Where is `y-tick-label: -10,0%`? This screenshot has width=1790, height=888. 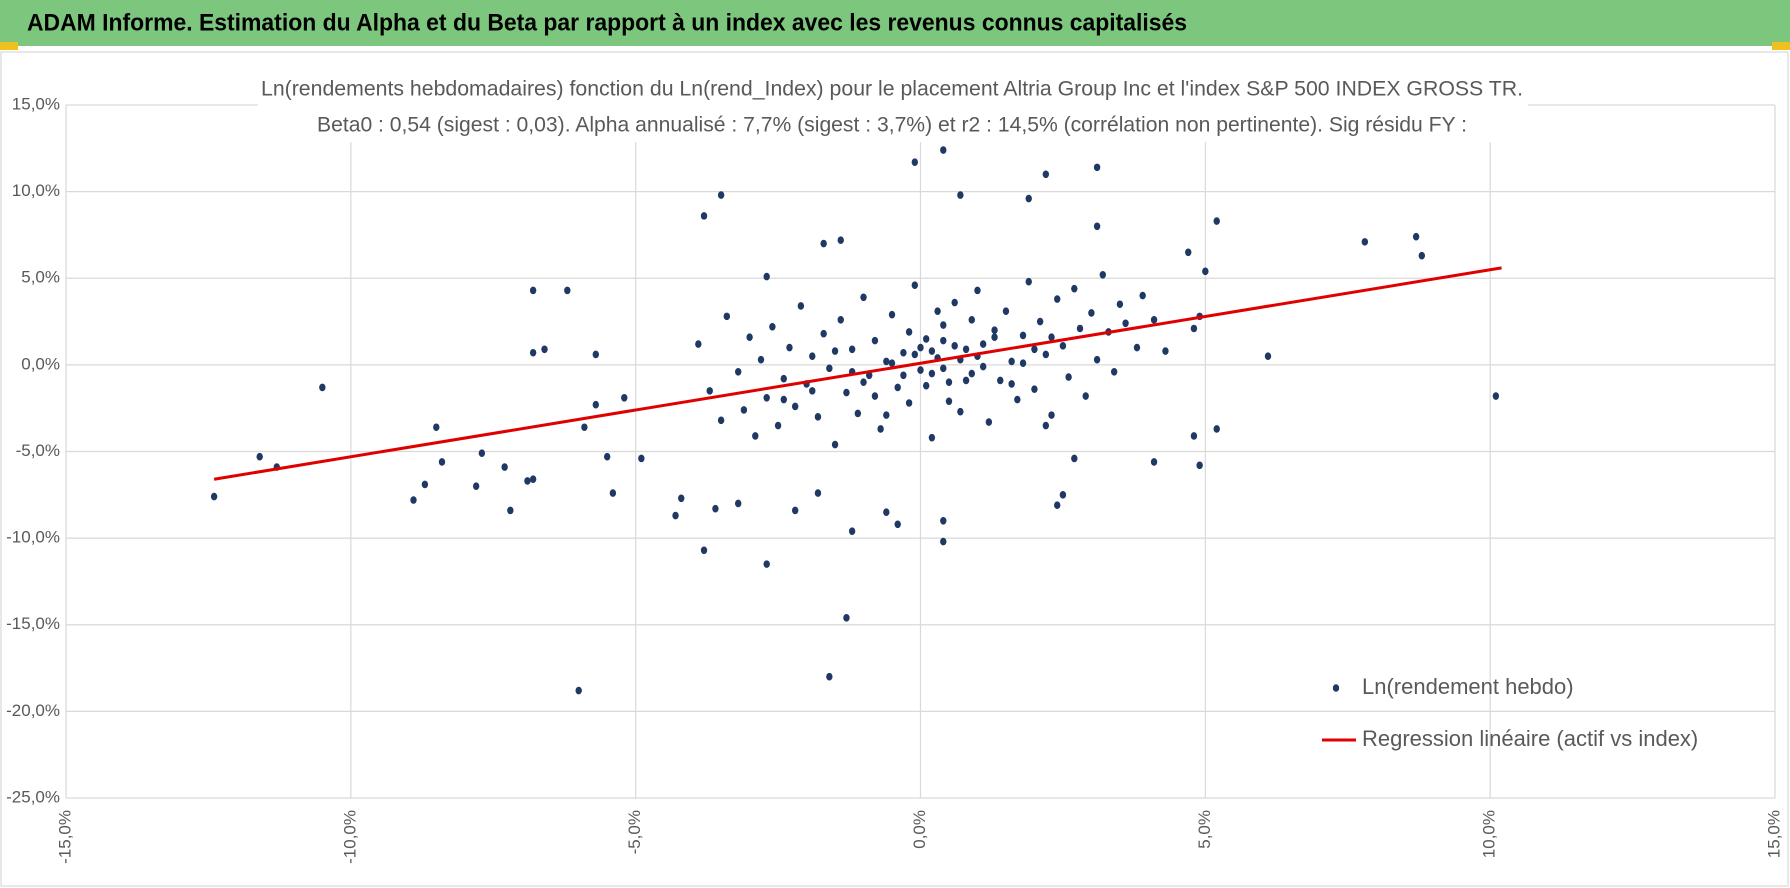
y-tick-label: -10,0% is located at coordinates (33, 537).